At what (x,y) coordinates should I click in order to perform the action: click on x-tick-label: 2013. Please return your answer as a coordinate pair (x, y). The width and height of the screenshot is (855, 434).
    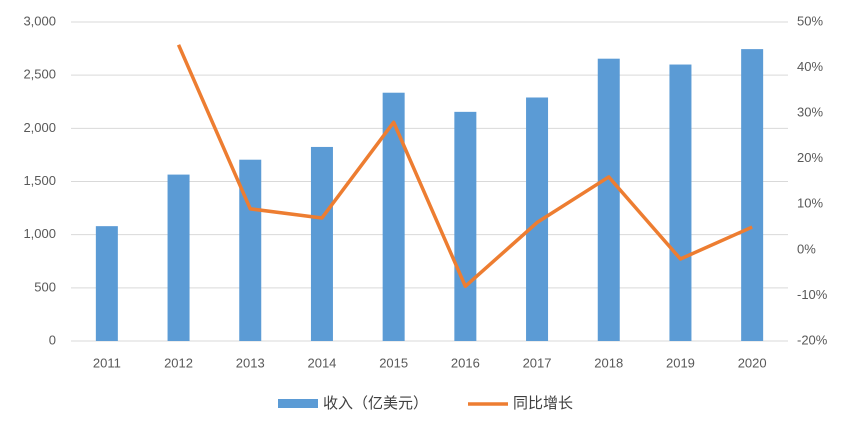
    Looking at the image, I should click on (250, 362).